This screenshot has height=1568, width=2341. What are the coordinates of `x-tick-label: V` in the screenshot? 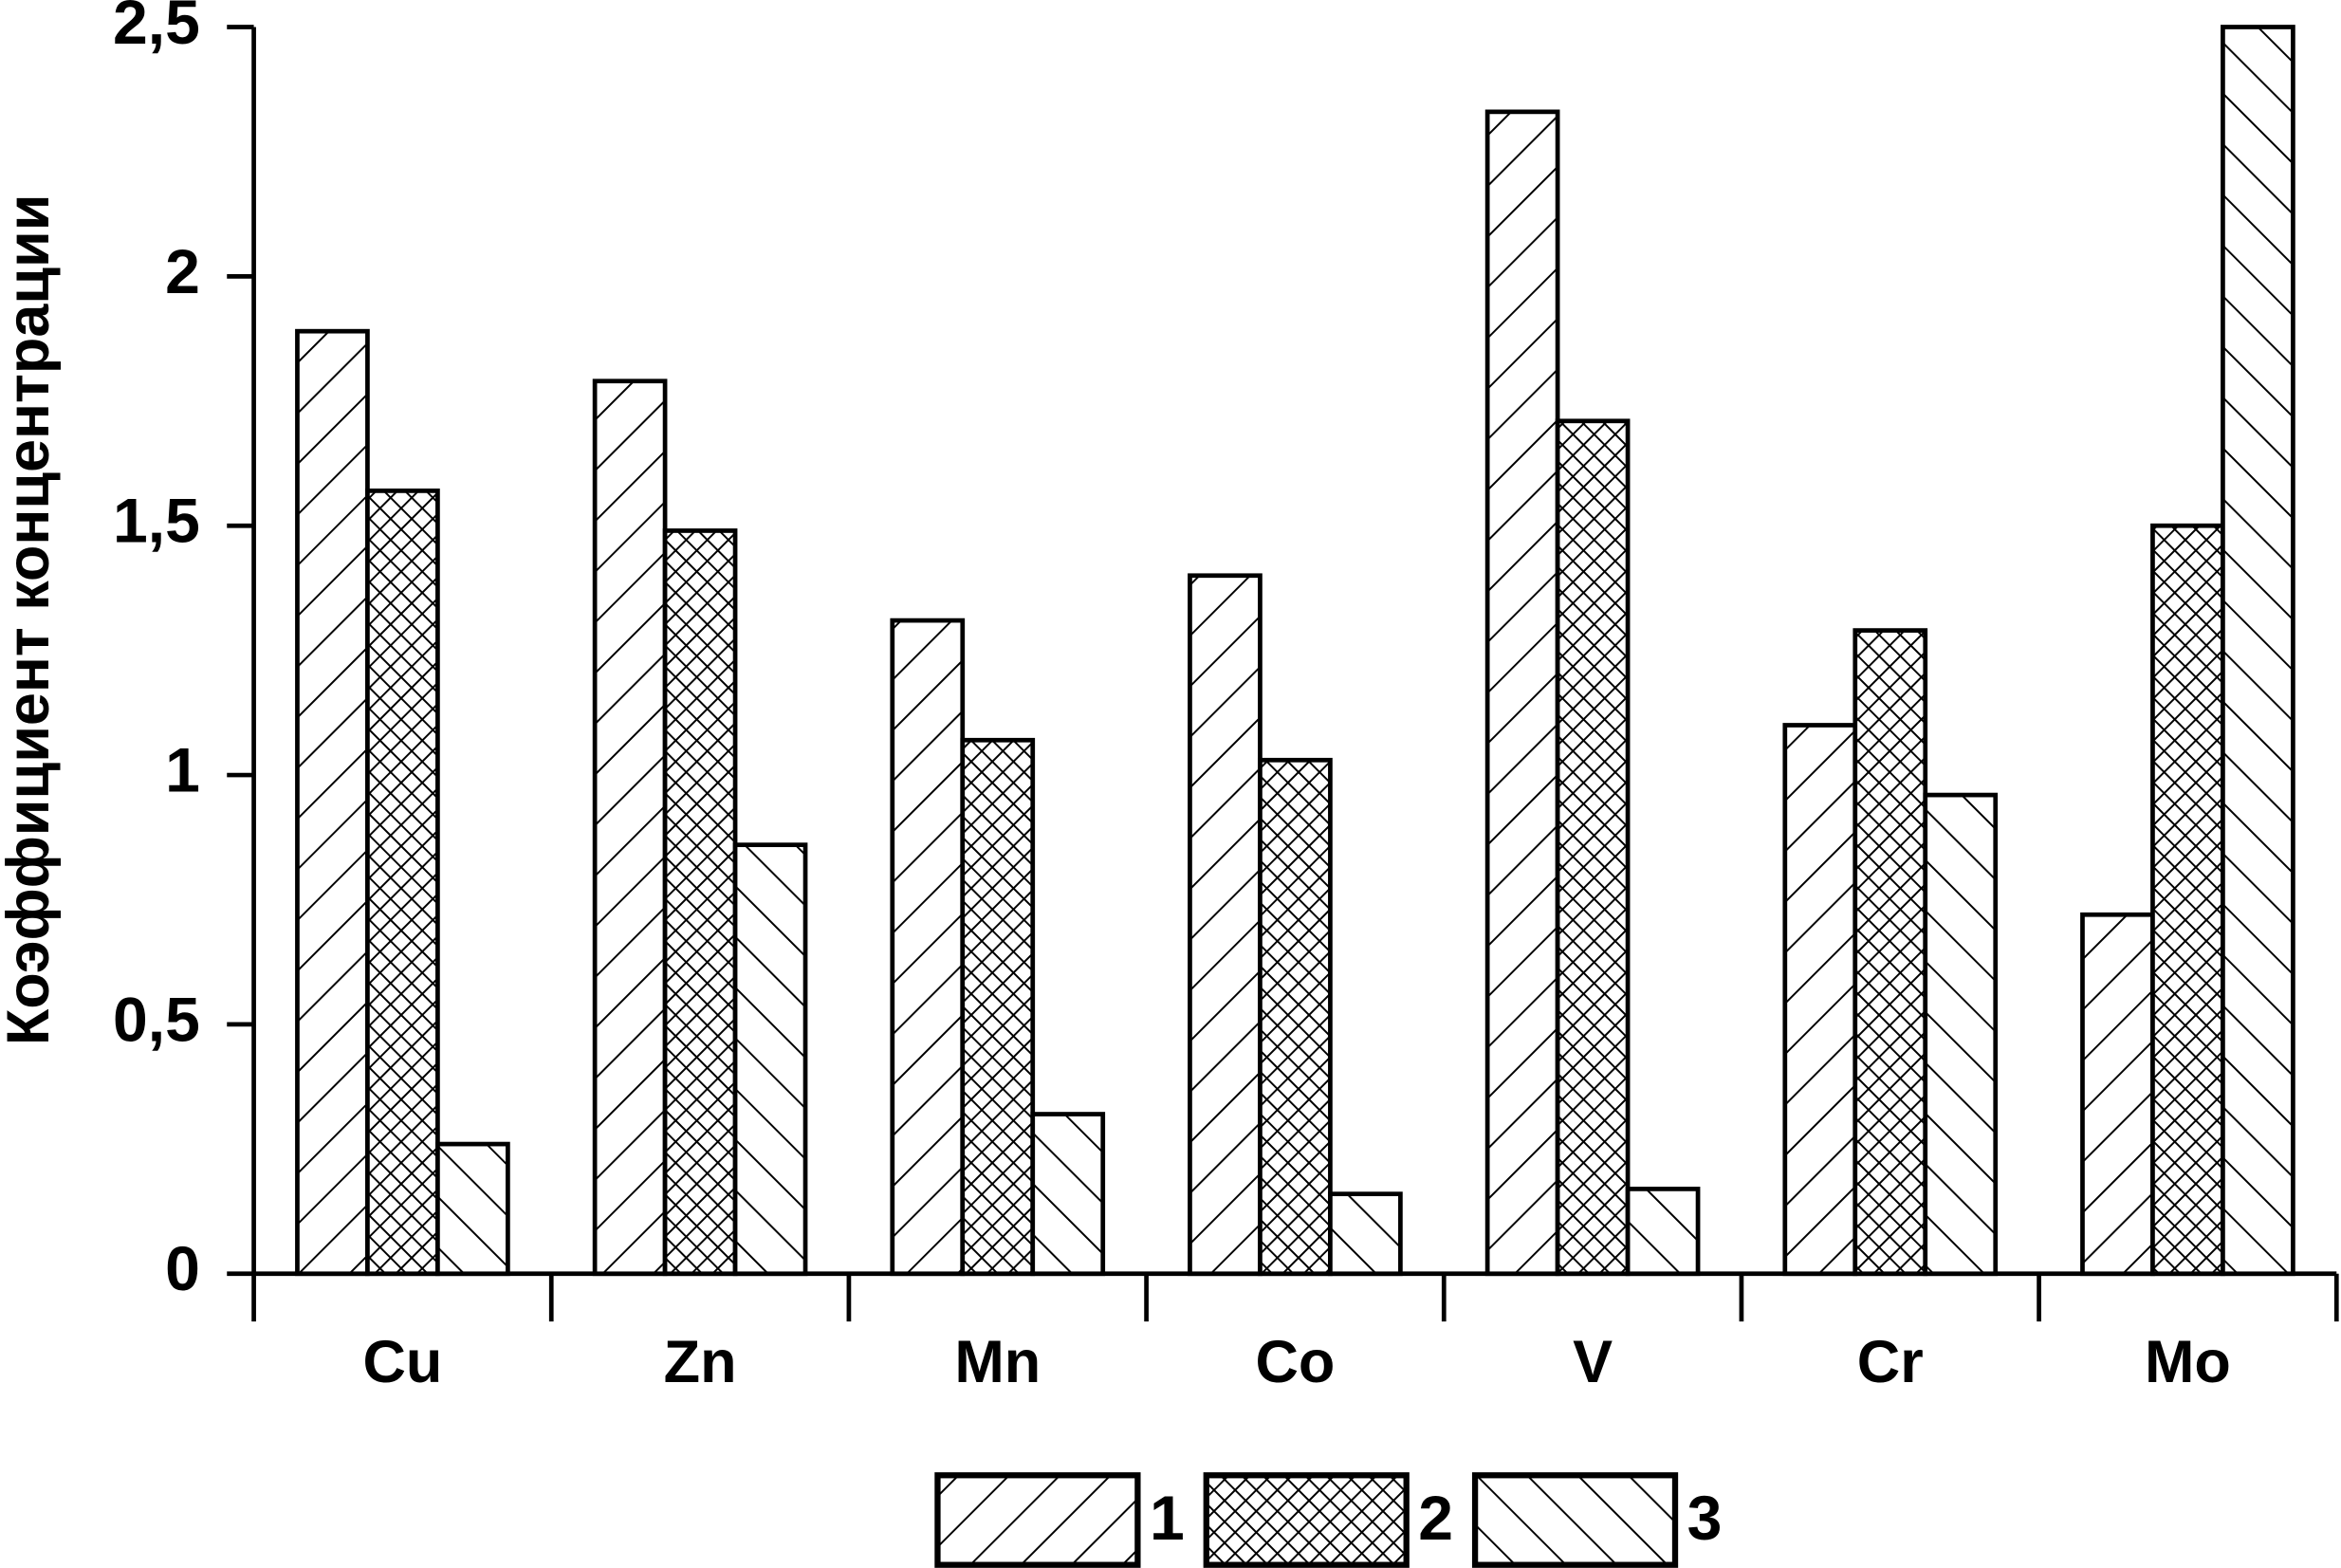 It's located at (1593, 1362).